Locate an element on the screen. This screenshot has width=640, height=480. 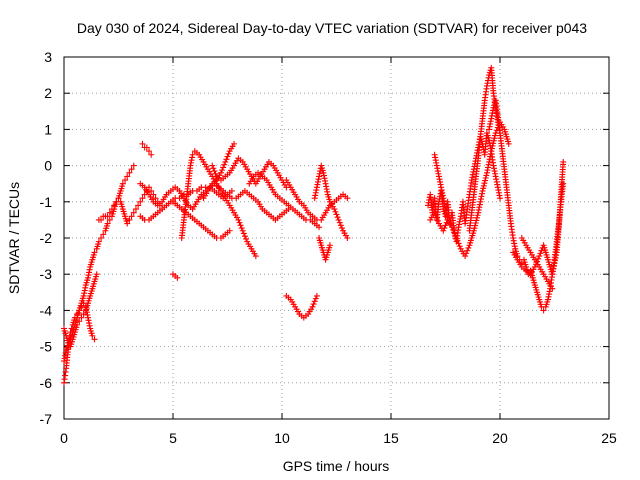
x-tick-label: 15 is located at coordinates (391, 438).